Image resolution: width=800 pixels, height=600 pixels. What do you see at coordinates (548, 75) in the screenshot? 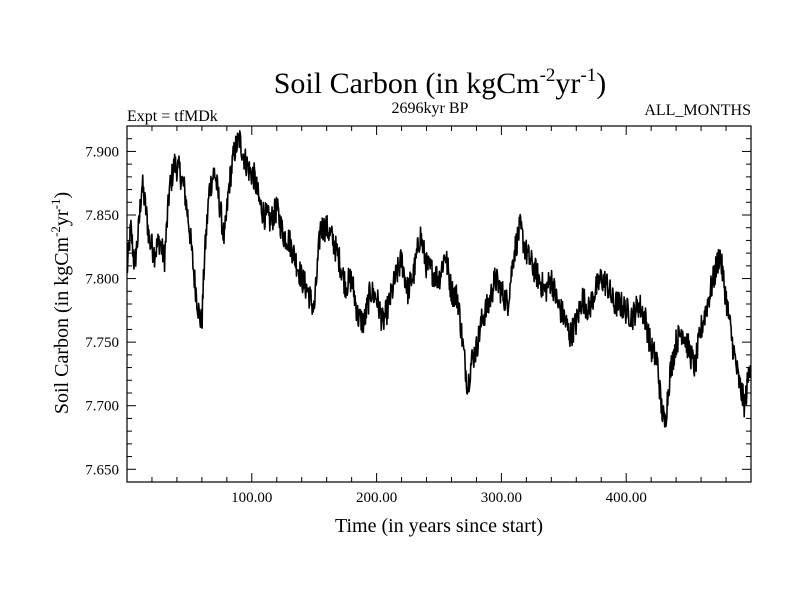
I see `title-sup1: -2` at bounding box center [548, 75].